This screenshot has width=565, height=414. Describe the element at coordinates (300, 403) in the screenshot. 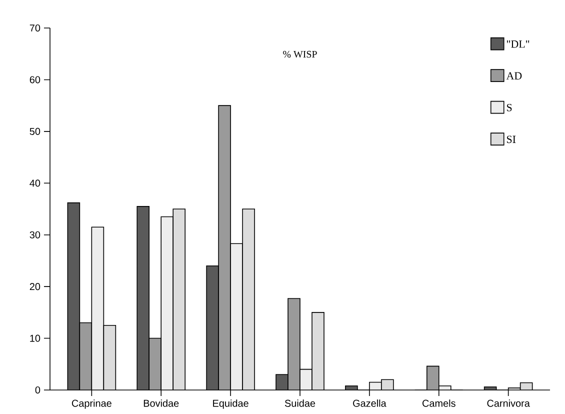

I see `x-tick-label: Suidae` at that location.